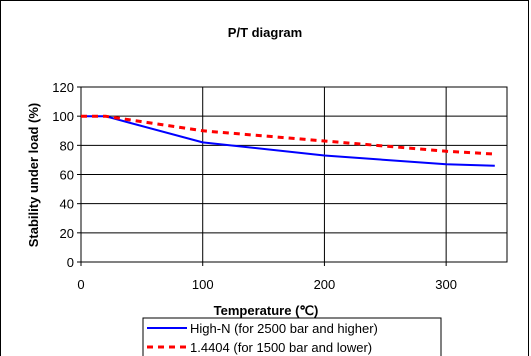  Describe the element at coordinates (281, 347) in the screenshot. I see `legend-label-2: 1.4404 (for 1500 bar and lower)` at that location.